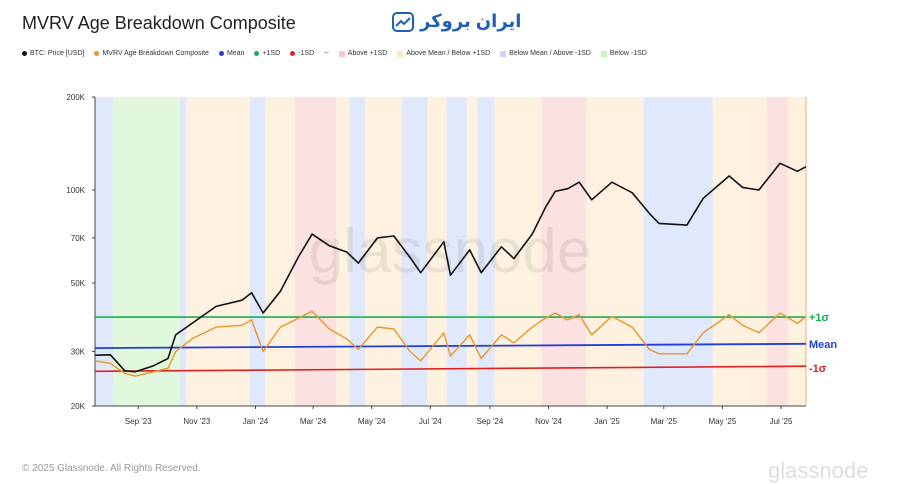 This screenshot has height=484, width=900. What do you see at coordinates (664, 421) in the screenshot?
I see `x-tick-label: Mar '25` at bounding box center [664, 421].